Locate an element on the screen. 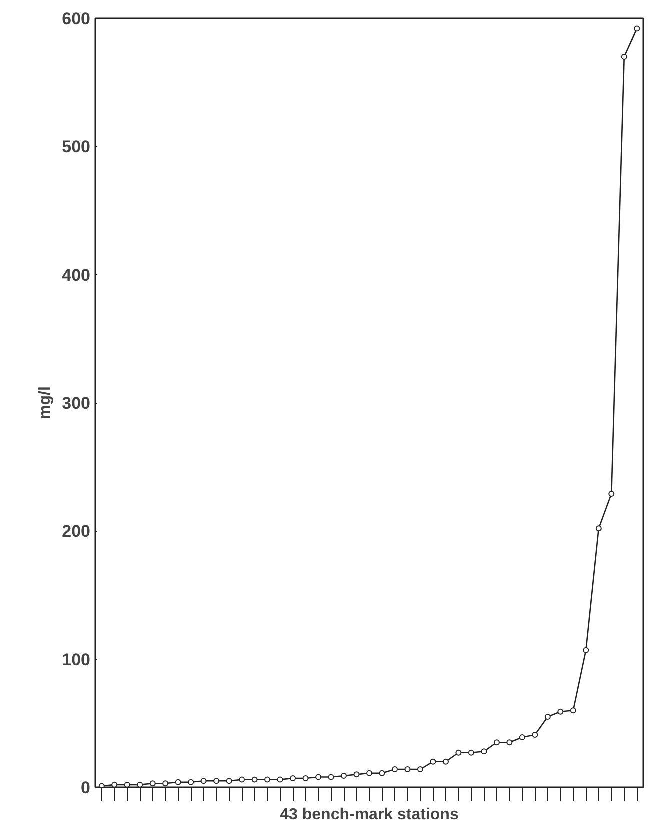  x-axis-title: 43 bench-mark stations is located at coordinates (369, 815).